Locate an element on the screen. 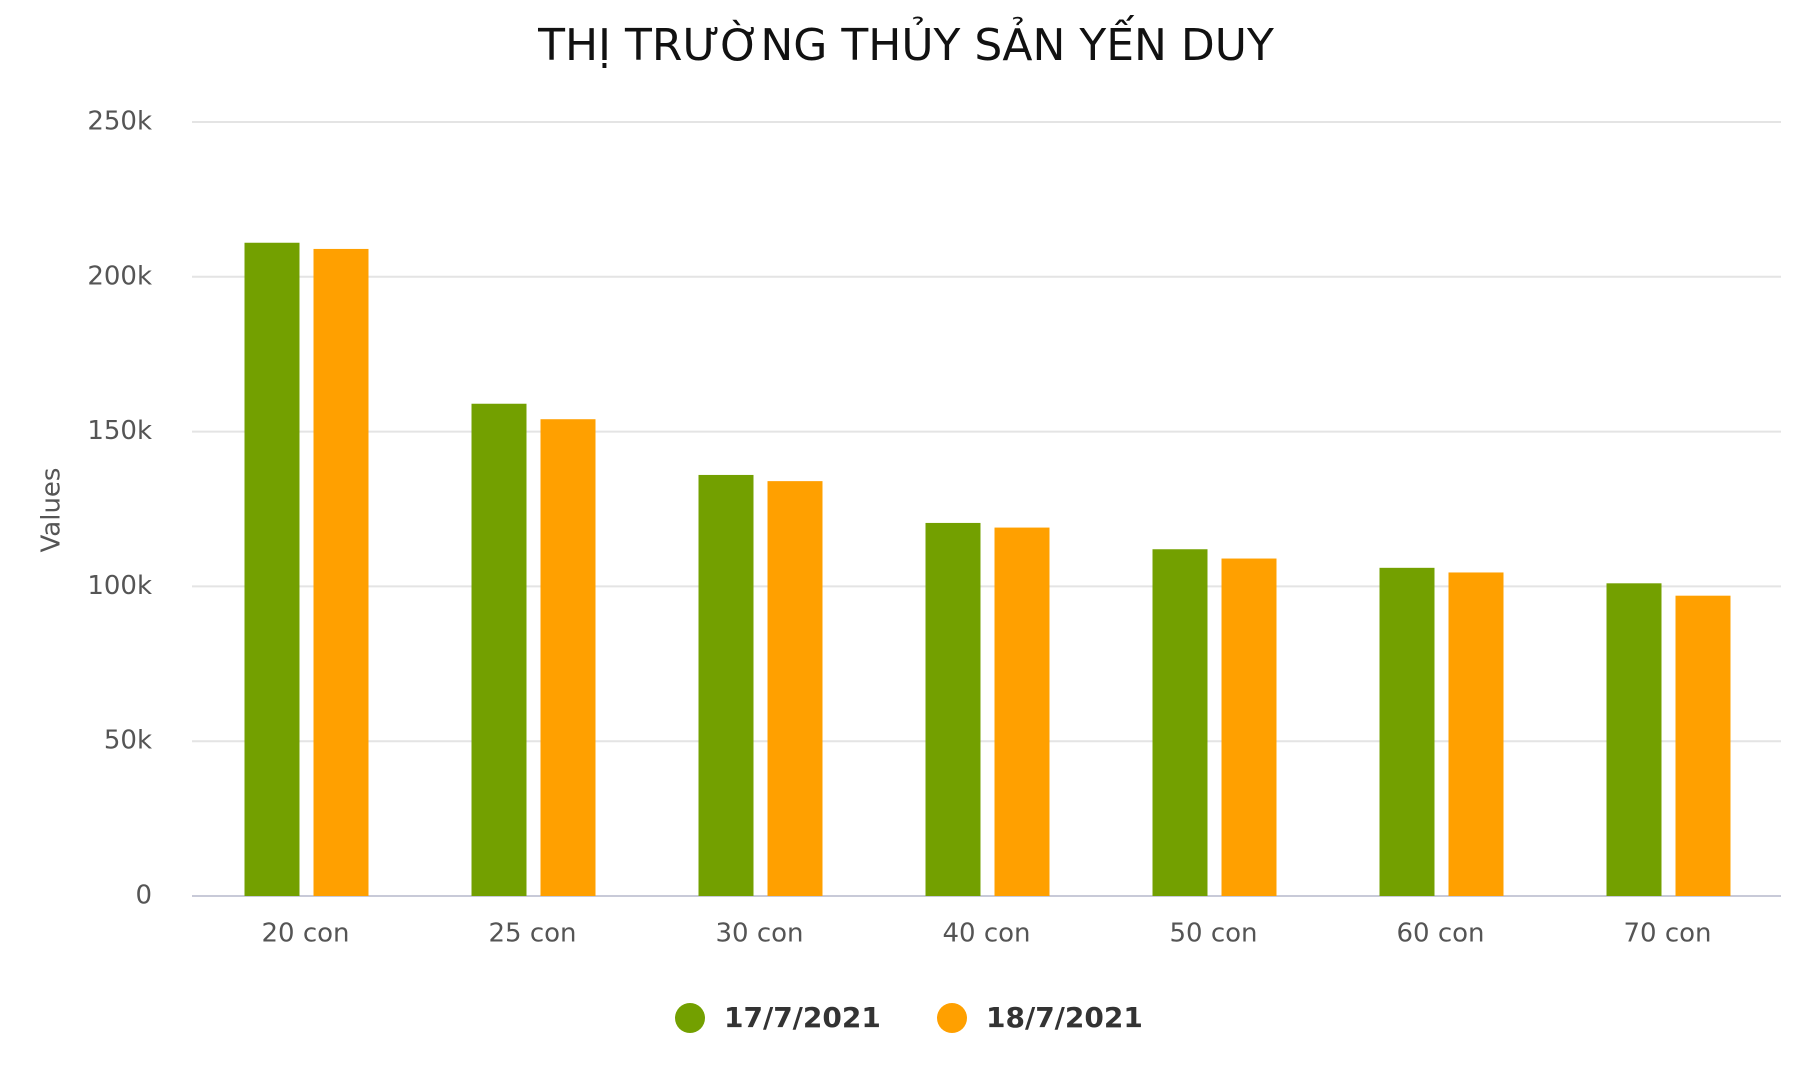  y-tick-label: 200k is located at coordinates (119, 276).